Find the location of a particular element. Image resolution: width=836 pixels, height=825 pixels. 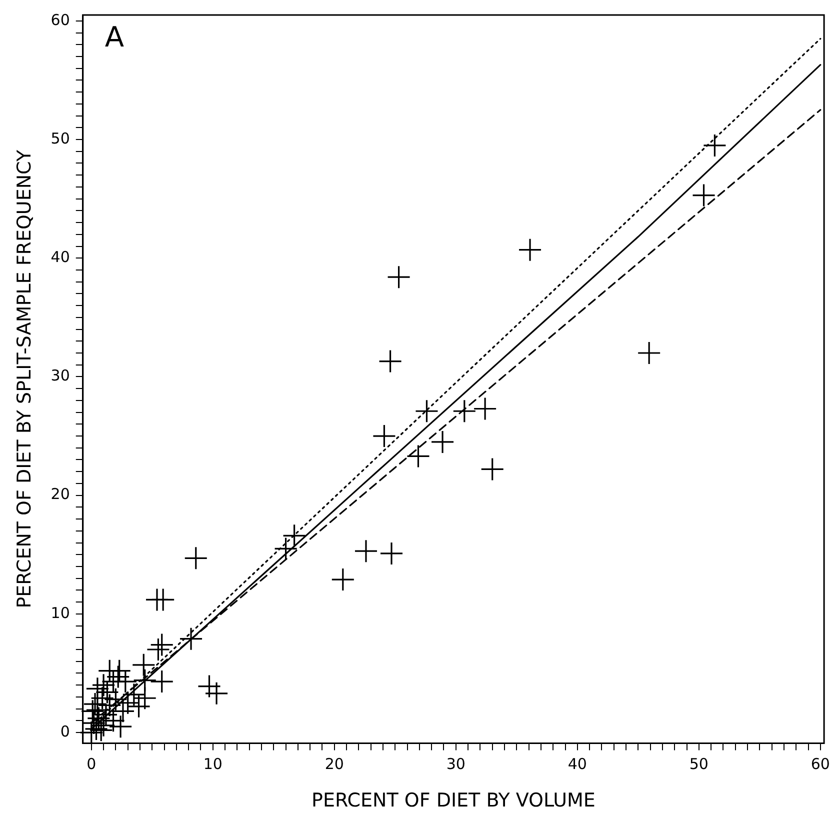

y-axis-title: PERCENT OF DIET BY SPLIT-SAMPLE FREQUENCY is located at coordinates (24, 379).